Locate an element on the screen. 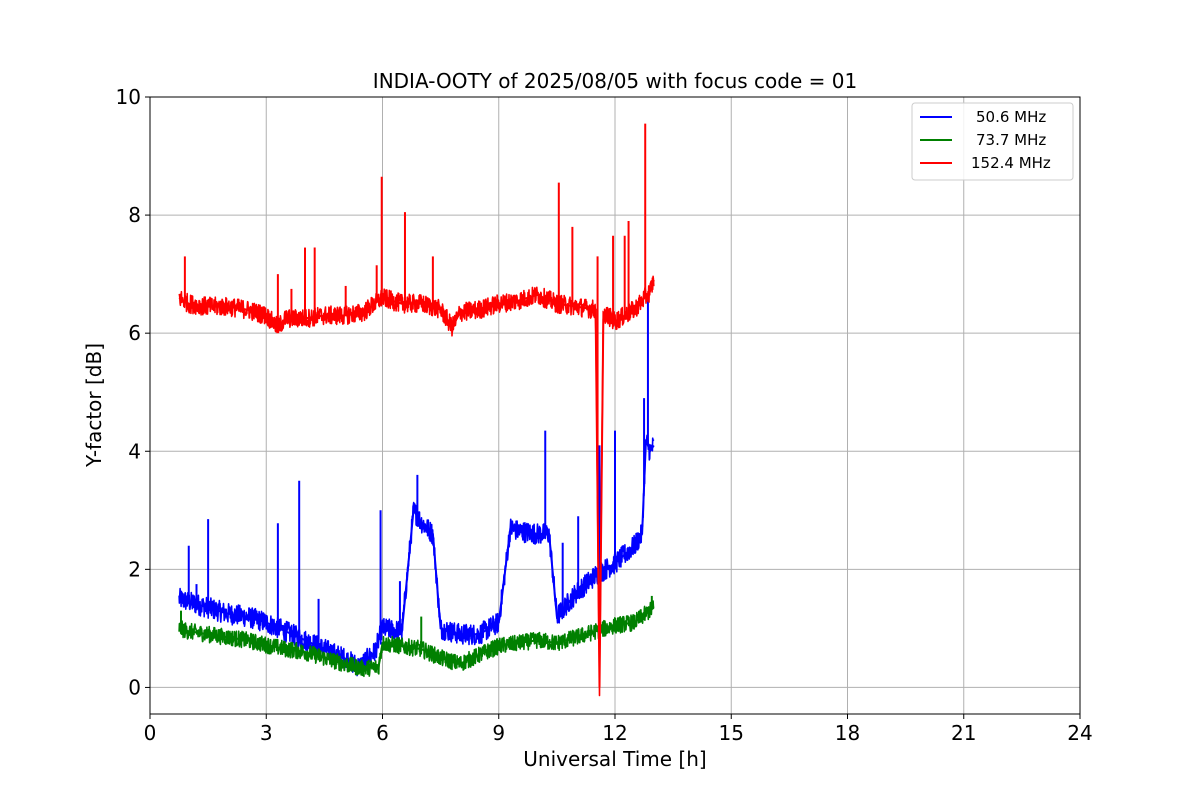 This screenshot has width=1200, height=800. x-axis-ticks: 0 3 6 9 12 15 18 21 24 is located at coordinates (618, 729).